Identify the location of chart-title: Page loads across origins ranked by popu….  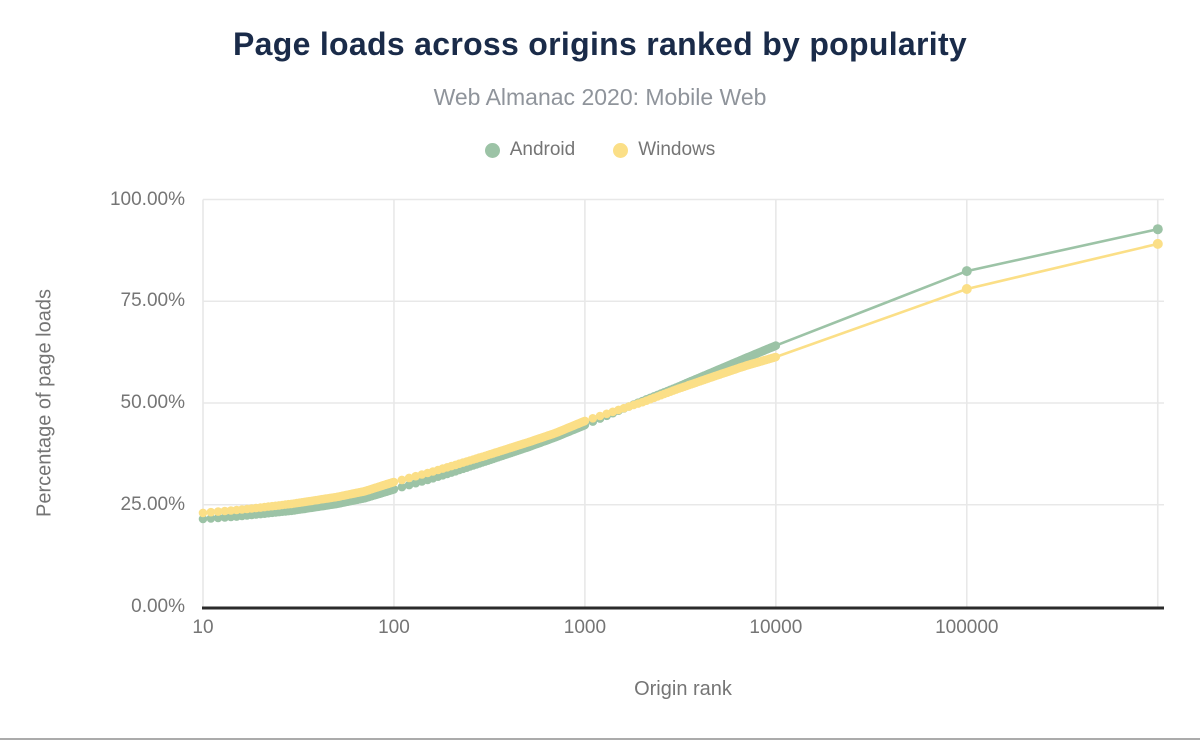
(600, 44).